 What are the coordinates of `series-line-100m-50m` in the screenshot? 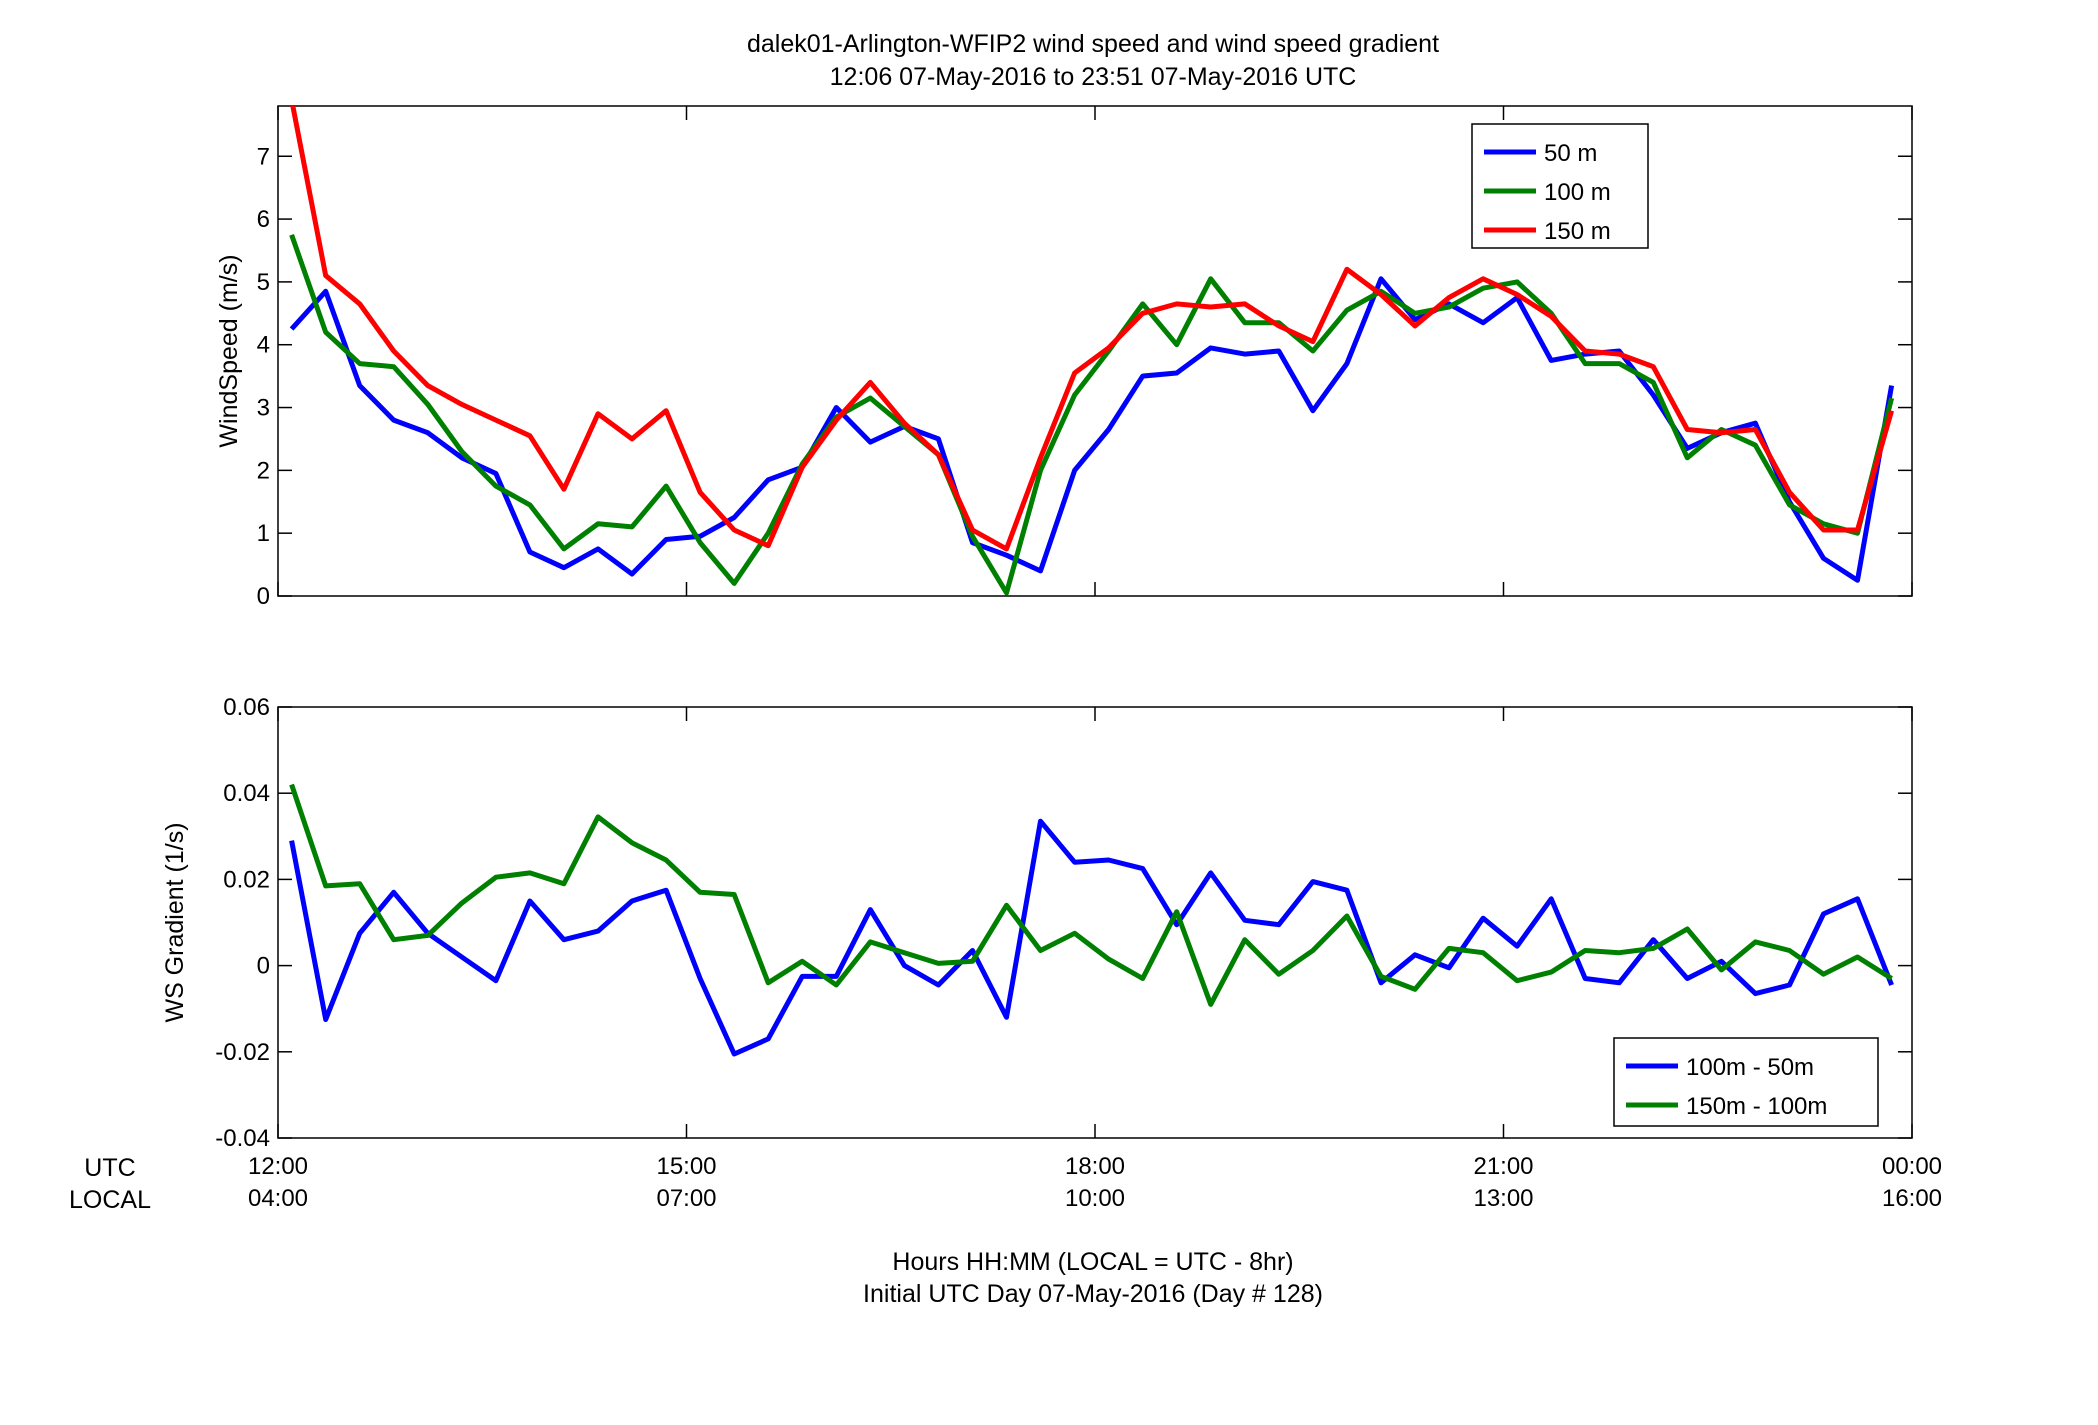 It's located at (1091, 937).